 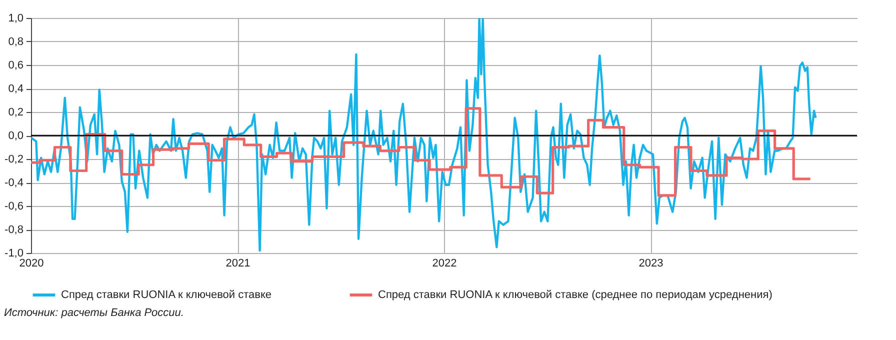 What do you see at coordinates (14, 230) in the screenshot?
I see `y-tick-label: -0,8` at bounding box center [14, 230].